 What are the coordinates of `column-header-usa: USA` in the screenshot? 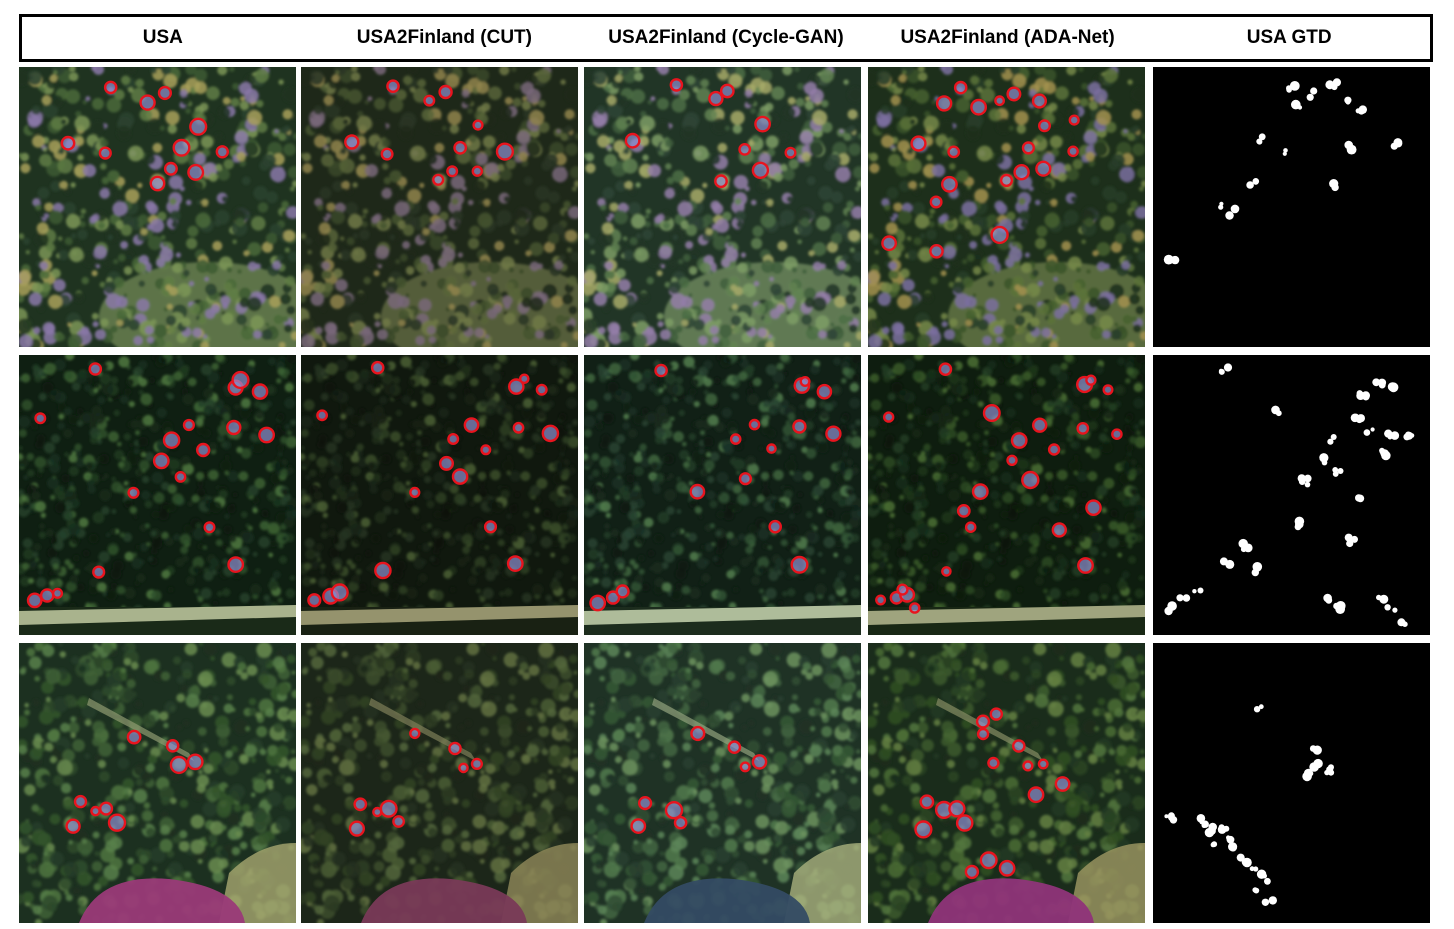 It's located at (162, 37).